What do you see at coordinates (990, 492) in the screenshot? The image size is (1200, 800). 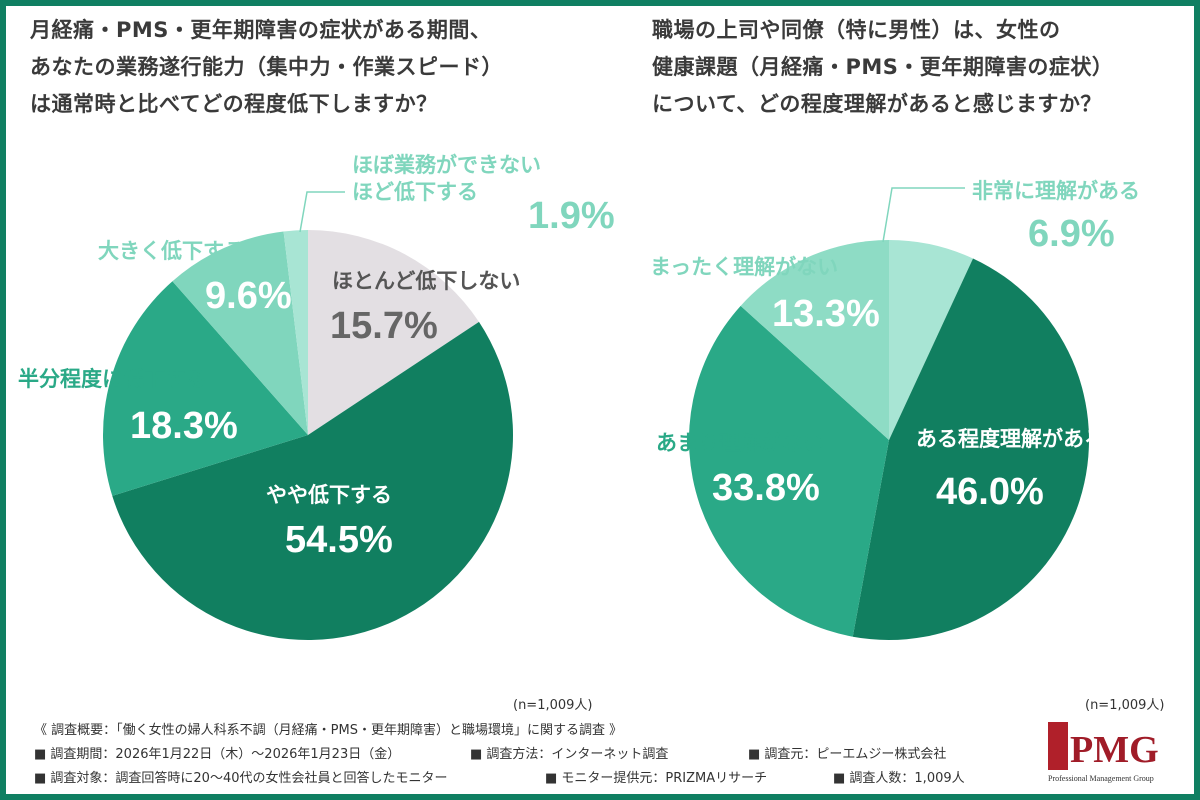 I see `pct-c2-1: 46.0%` at bounding box center [990, 492].